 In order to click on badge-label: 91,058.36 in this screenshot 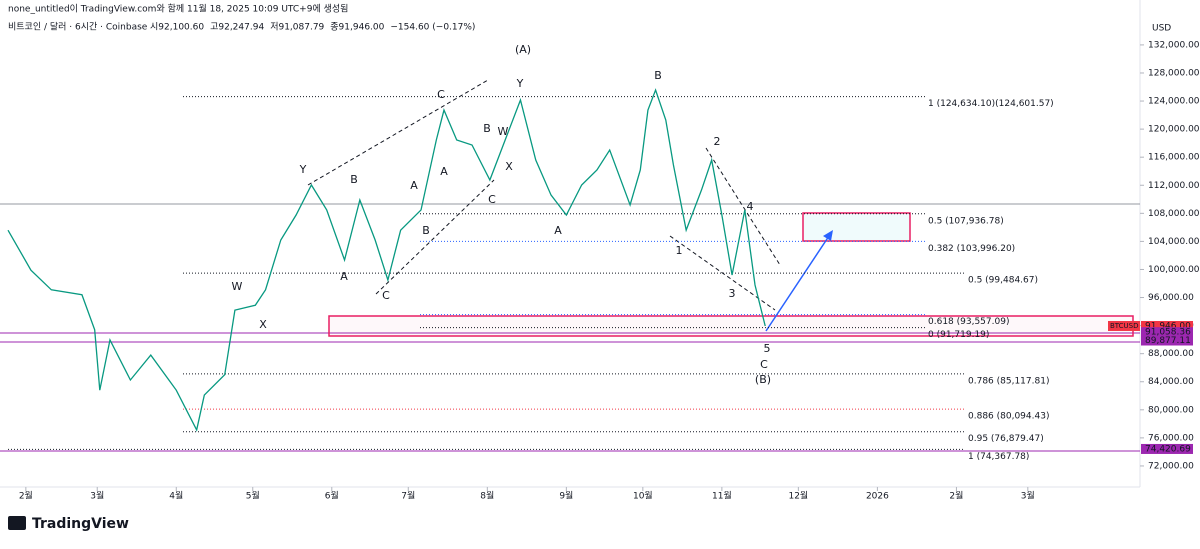, I will do `click(1168, 333)`.